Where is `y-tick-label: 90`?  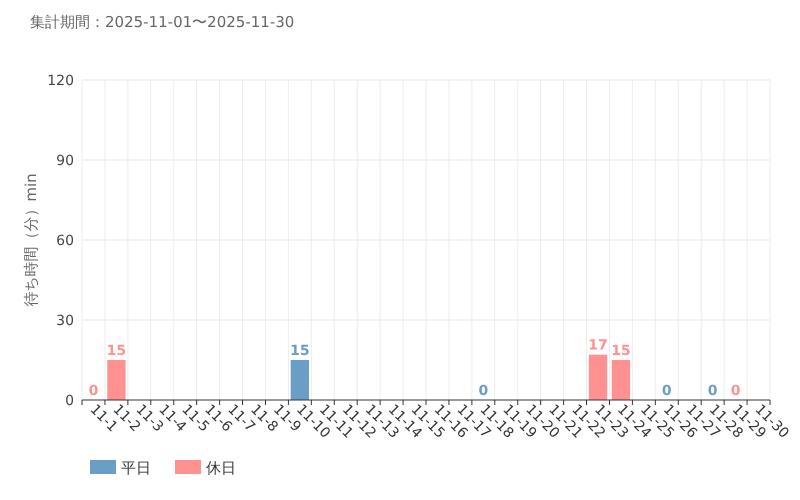 y-tick-label: 90 is located at coordinates (65, 161).